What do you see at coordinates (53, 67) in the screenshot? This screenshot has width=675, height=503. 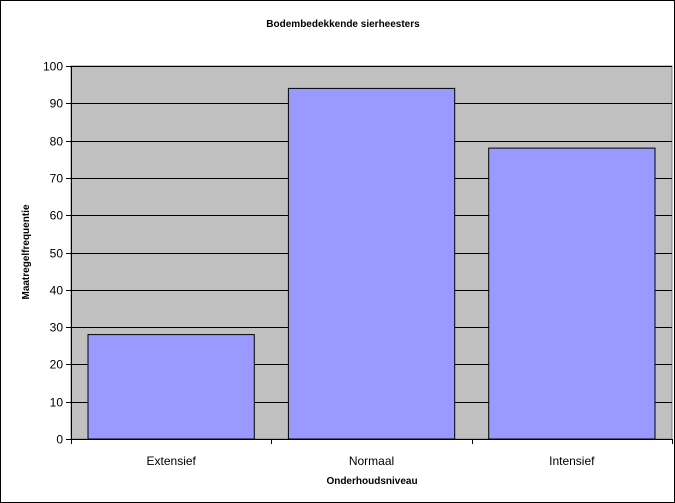 I see `y-tick-label: 100` at bounding box center [53, 67].